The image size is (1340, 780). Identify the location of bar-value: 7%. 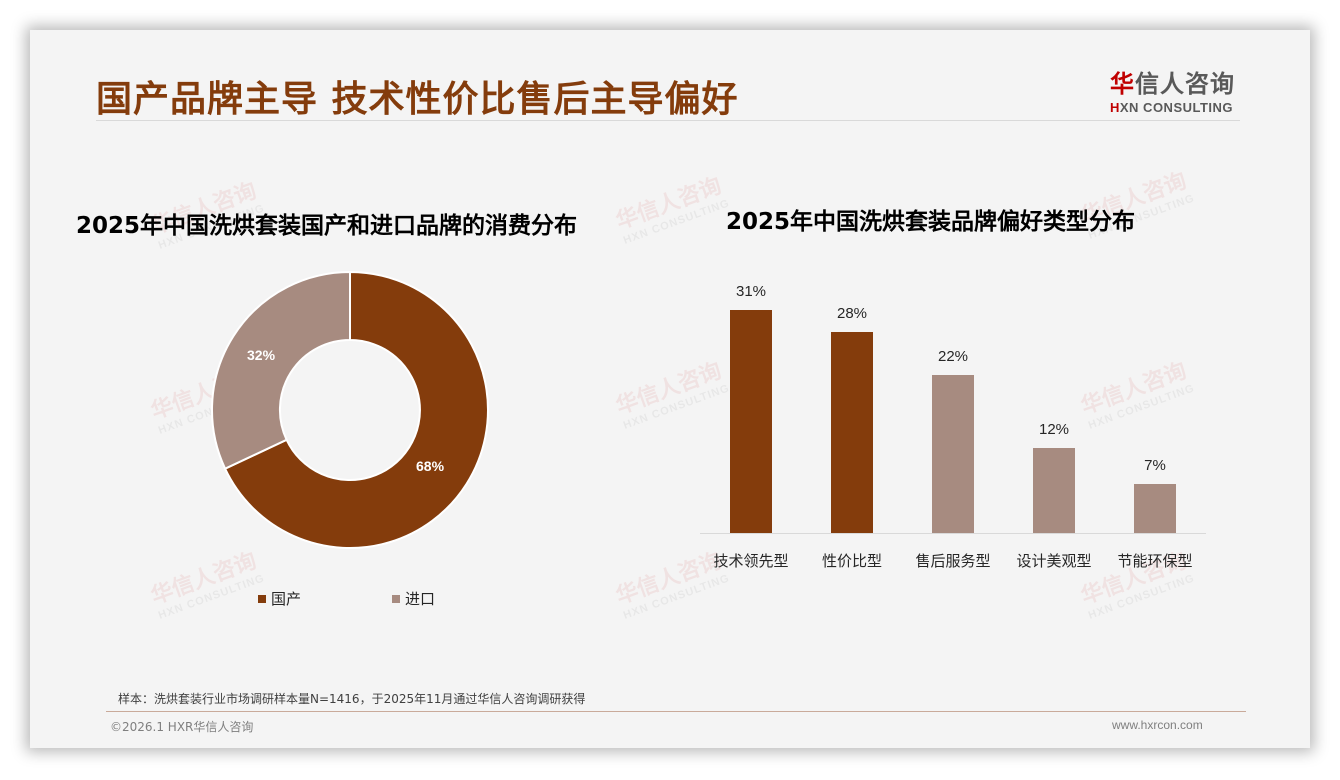
(1155, 465).